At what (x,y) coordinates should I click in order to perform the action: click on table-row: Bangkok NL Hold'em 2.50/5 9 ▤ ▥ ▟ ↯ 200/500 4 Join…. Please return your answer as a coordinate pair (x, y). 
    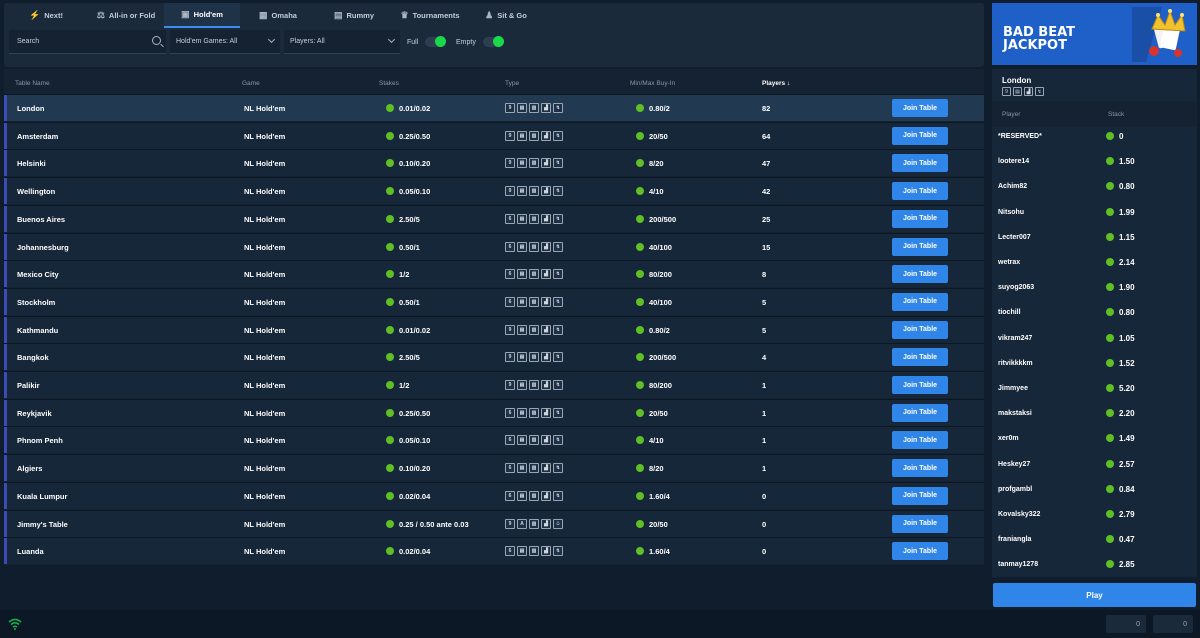
    Looking at the image, I should click on (494, 357).